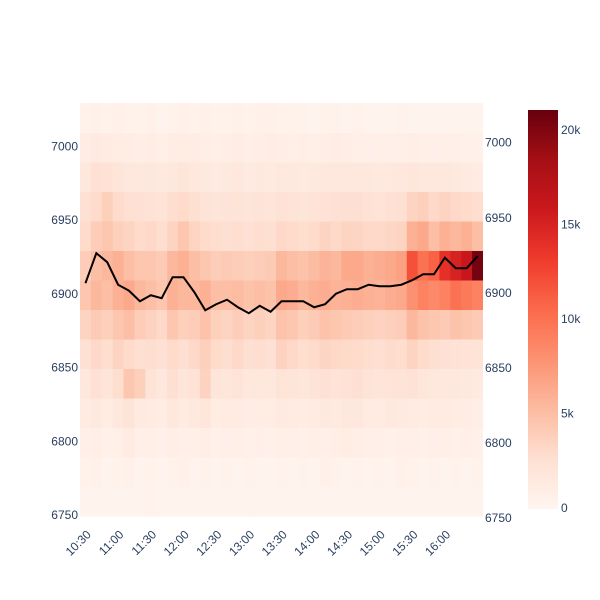 This screenshot has height=600, width=600. Describe the element at coordinates (64, 220) in the screenshot. I see `y-tick-label: 6950` at that location.